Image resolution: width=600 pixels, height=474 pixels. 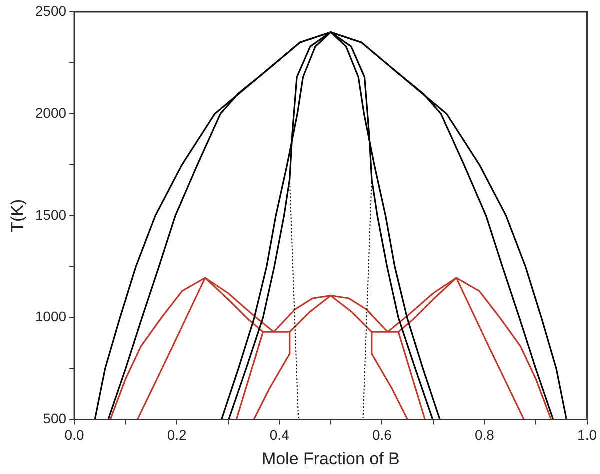 What do you see at coordinates (55, 418) in the screenshot?
I see `y-tick-label: 500` at bounding box center [55, 418].